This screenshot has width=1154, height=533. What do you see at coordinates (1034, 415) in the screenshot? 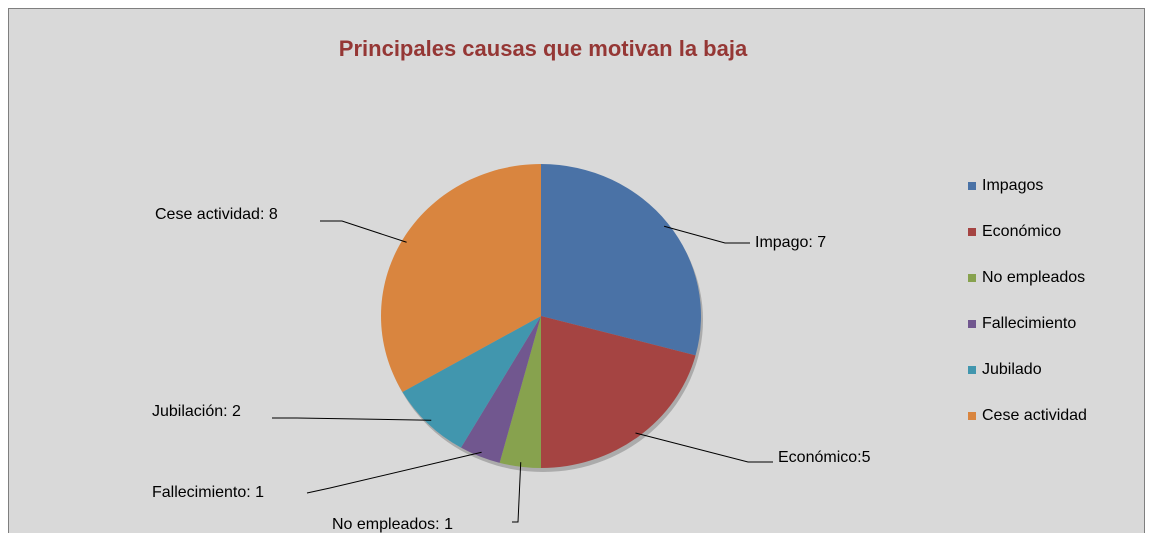
I see `legend-label: Cese actividad` at bounding box center [1034, 415].